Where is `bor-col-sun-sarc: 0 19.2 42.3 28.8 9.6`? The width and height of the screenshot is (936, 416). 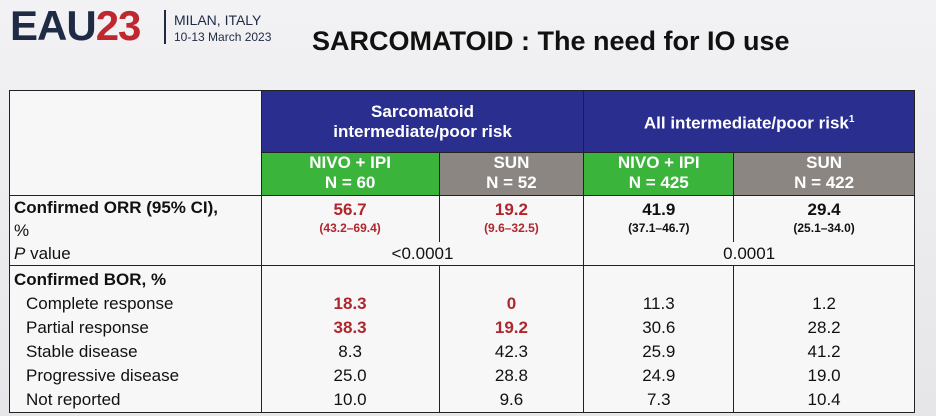
bor-col-sun-sarc: 0 19.2 42.3 28.8 9.6 is located at coordinates (511, 339).